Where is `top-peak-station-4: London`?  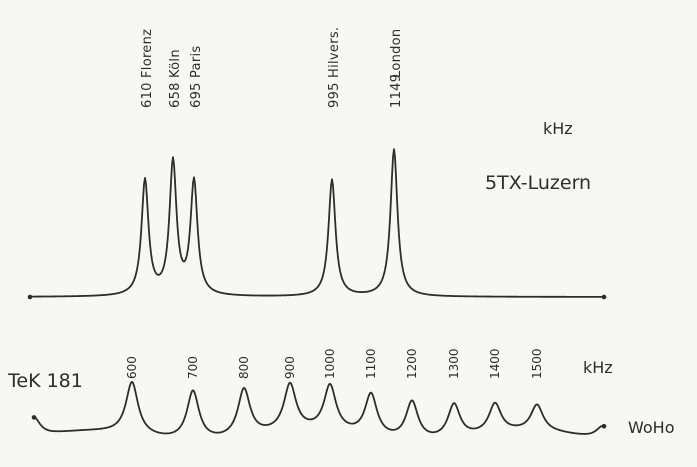 top-peak-station-4: London is located at coordinates (396, 53).